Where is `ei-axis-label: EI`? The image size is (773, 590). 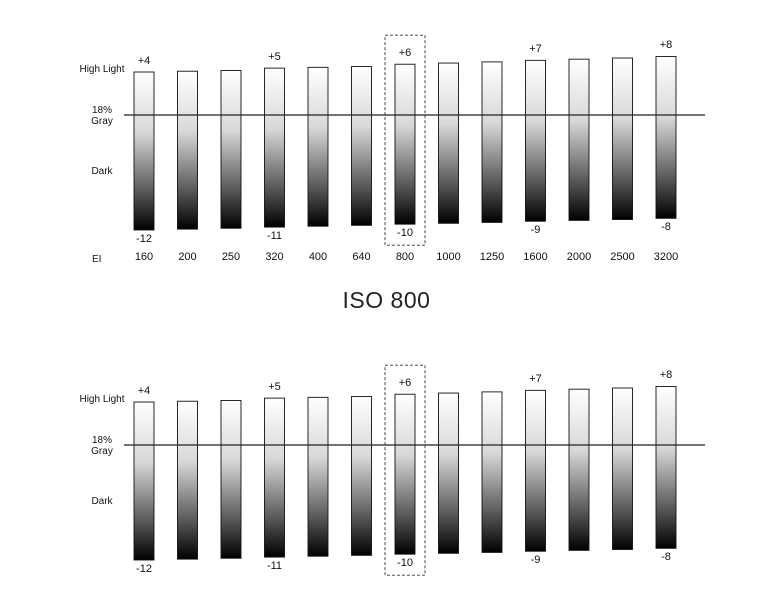 ei-axis-label: EI is located at coordinates (97, 259).